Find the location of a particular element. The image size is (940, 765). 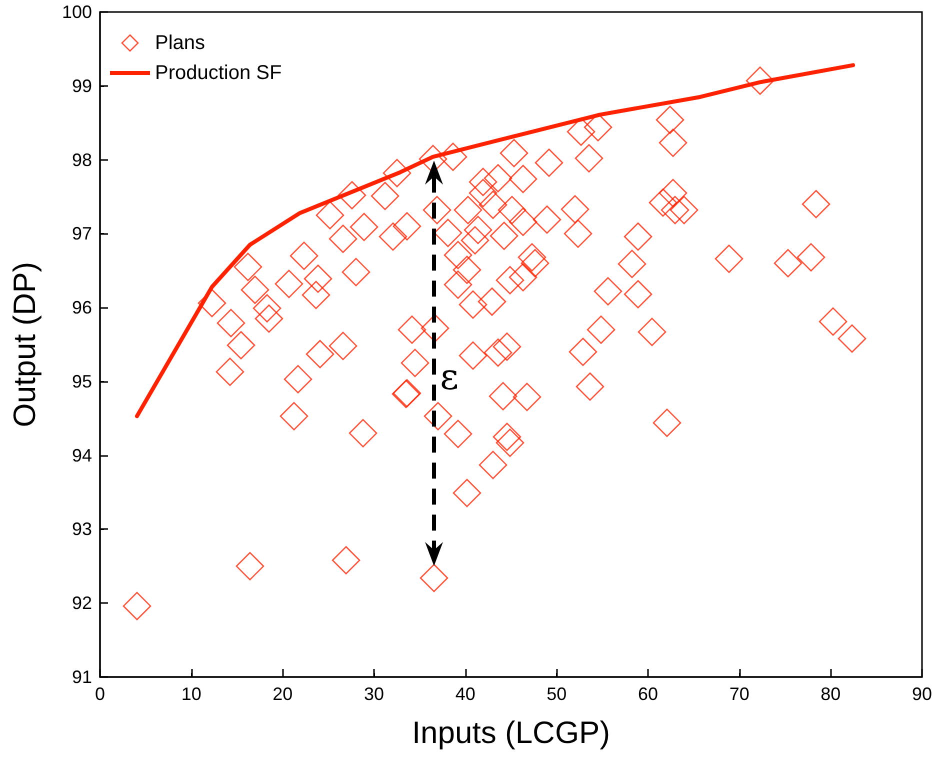

y-tick-label: 98 is located at coordinates (82, 160).